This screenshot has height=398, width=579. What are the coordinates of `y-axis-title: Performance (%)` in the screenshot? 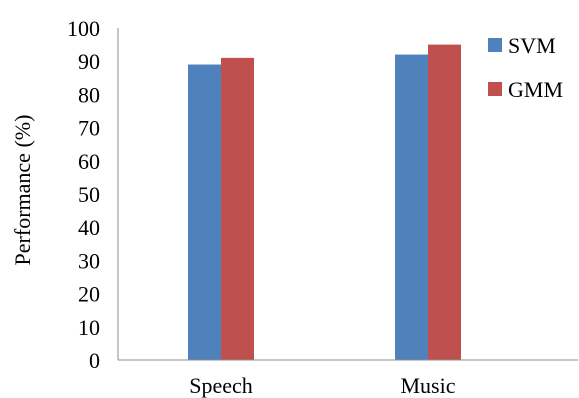 It's located at (22, 190).